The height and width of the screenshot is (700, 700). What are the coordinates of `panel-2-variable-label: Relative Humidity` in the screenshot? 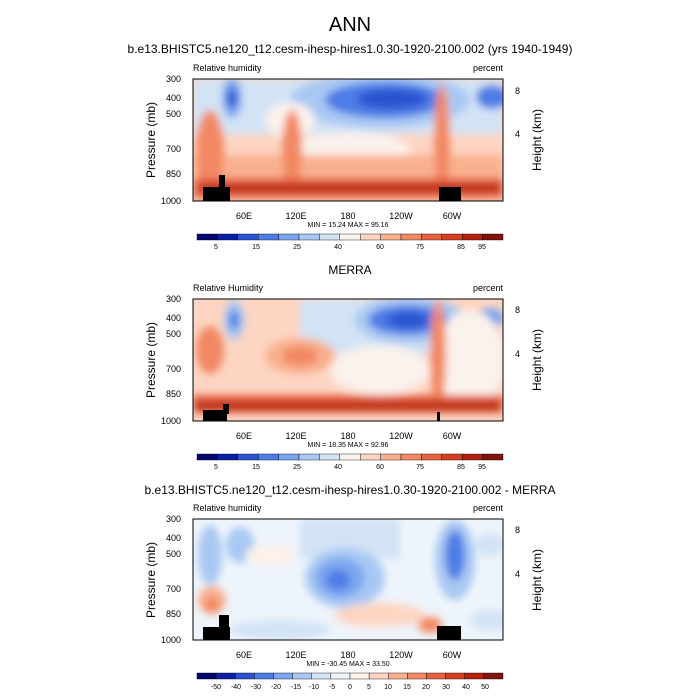 It's located at (228, 288).